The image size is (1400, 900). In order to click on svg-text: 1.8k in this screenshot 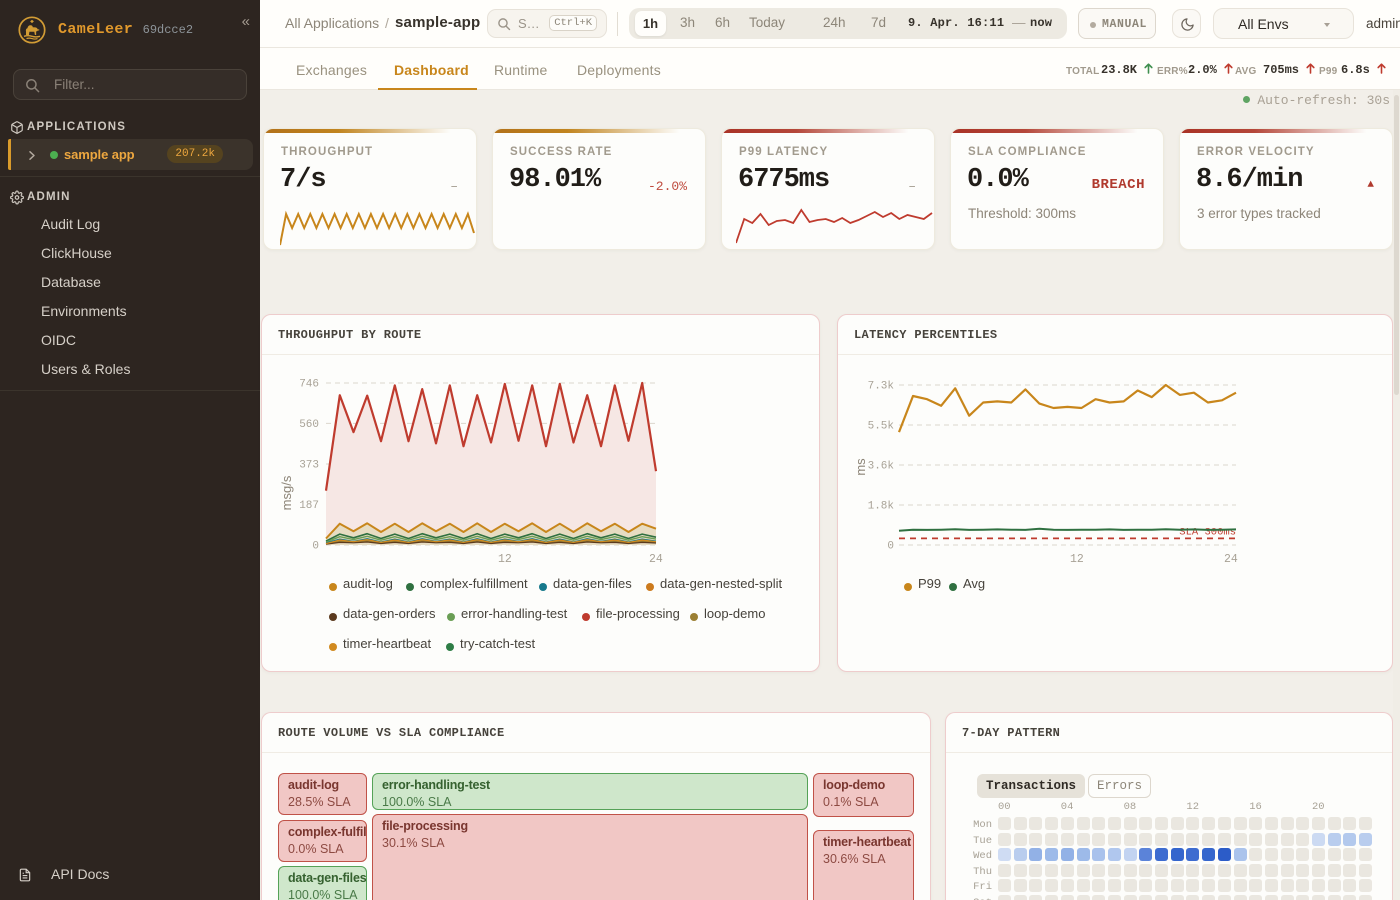, I will do `click(881, 507)`.